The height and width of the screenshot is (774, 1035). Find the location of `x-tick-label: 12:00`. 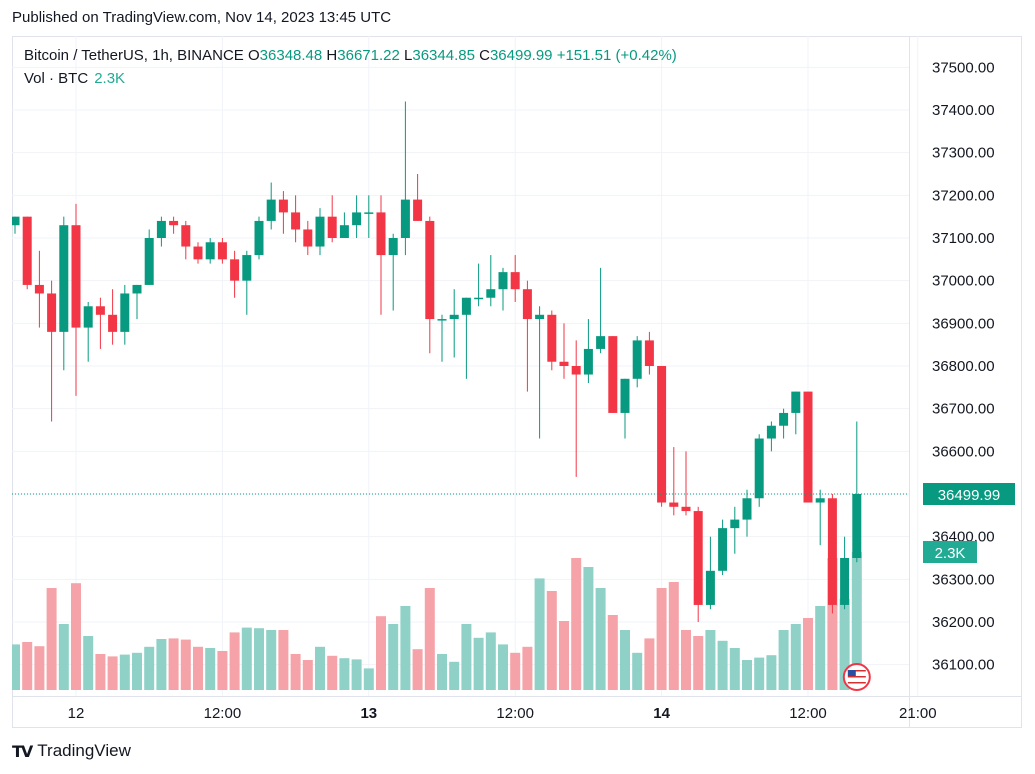

x-tick-label: 12:00 is located at coordinates (223, 713).